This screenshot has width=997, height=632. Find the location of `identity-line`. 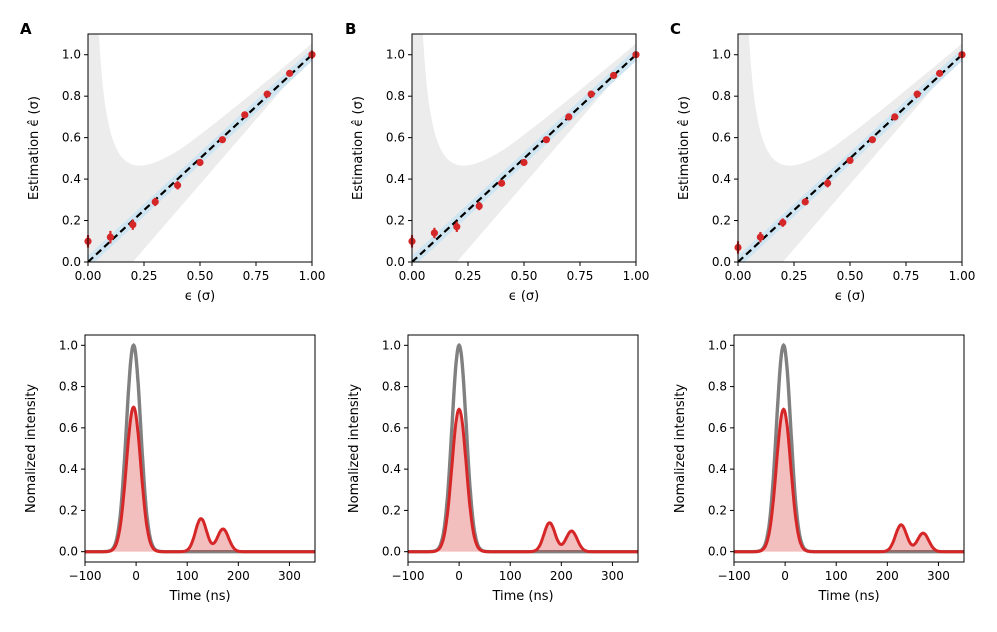

identity-line is located at coordinates (200, 157).